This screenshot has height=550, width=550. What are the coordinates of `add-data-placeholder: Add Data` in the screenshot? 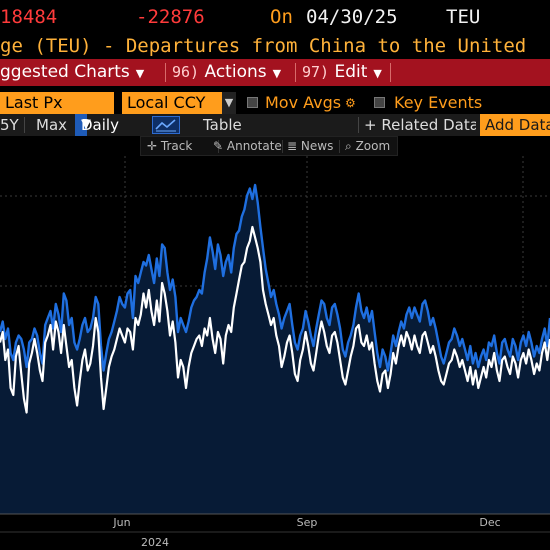 It's located at (517, 125).